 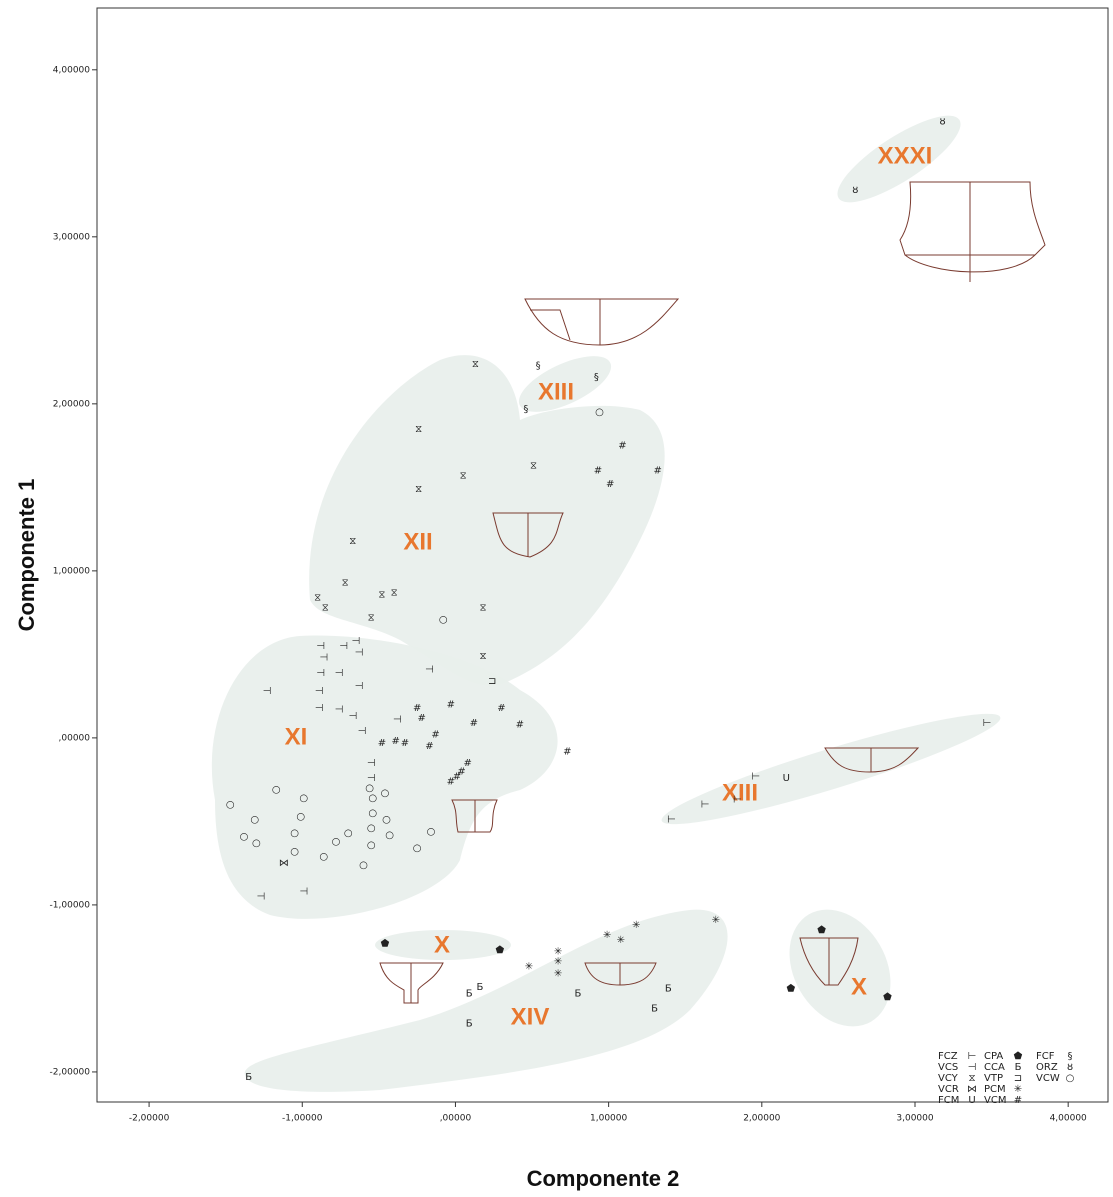 I want to click on legend-label: VCY, so click(x=948, y=1078).